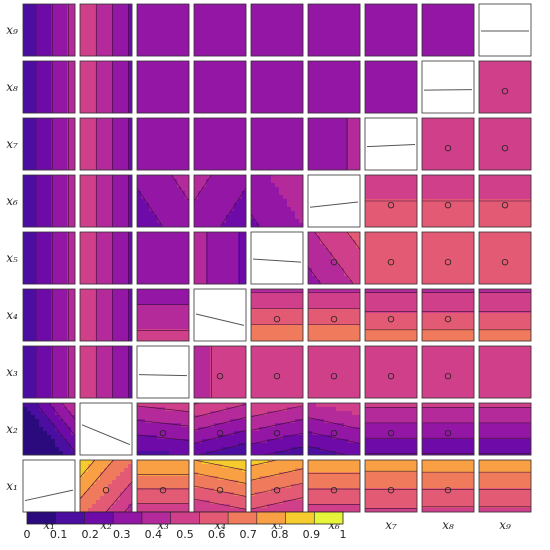 This screenshot has width=550, height=550. I want to click on panel-x₈-x₃, so click(448, 372).